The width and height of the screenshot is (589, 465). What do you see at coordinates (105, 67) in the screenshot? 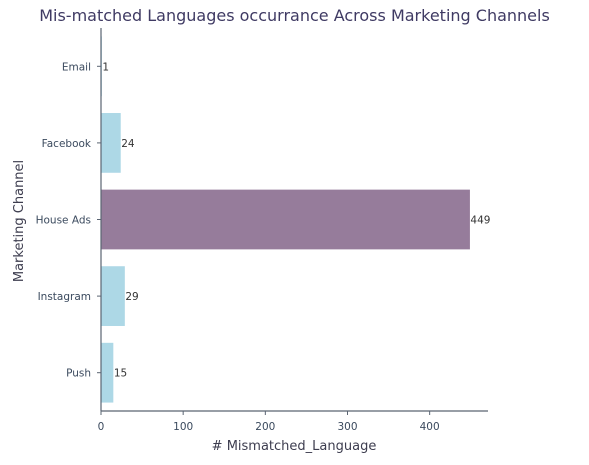
I see `data-label: 1` at bounding box center [105, 67].